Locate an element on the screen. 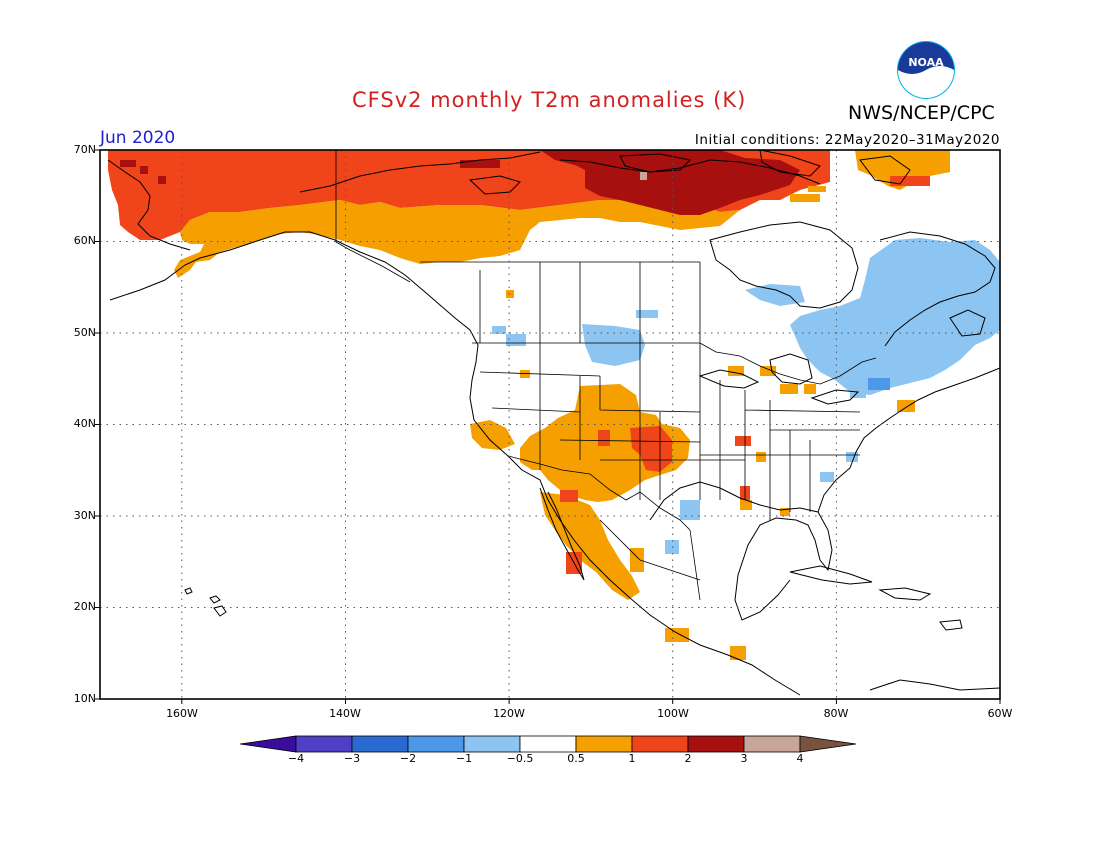  lon-label-160w: 160W is located at coordinates (182, 713).